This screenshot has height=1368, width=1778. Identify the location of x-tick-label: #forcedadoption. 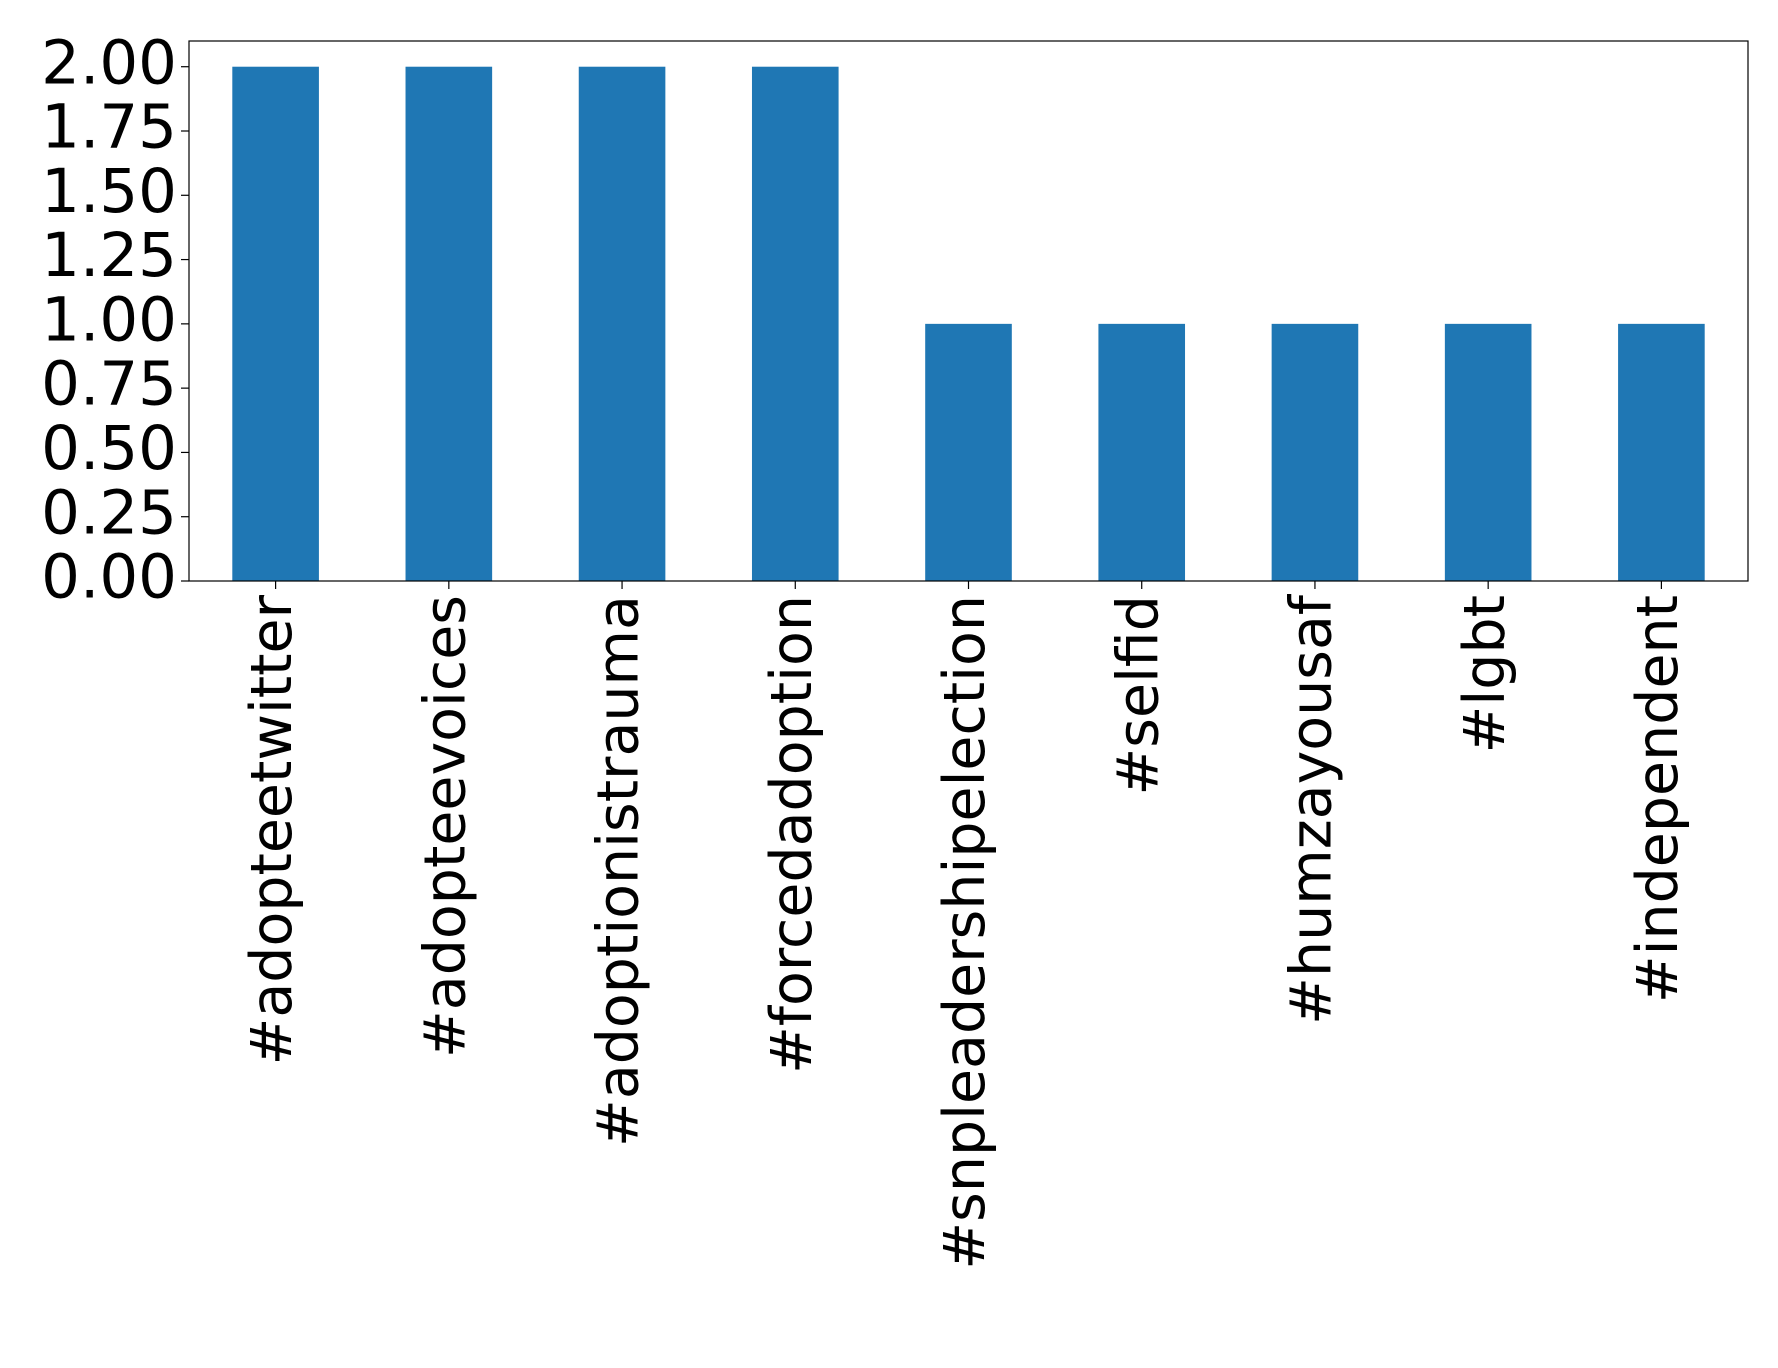
(792, 834).